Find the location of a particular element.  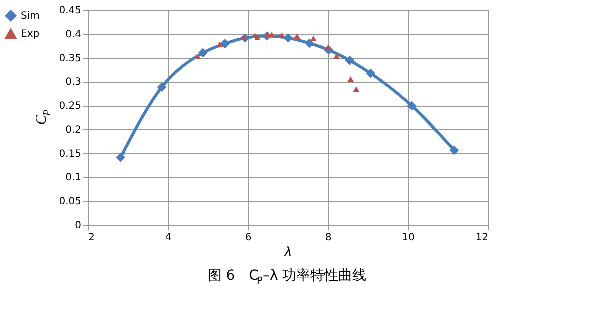

y-tick-label: 0 is located at coordinates (78, 226).